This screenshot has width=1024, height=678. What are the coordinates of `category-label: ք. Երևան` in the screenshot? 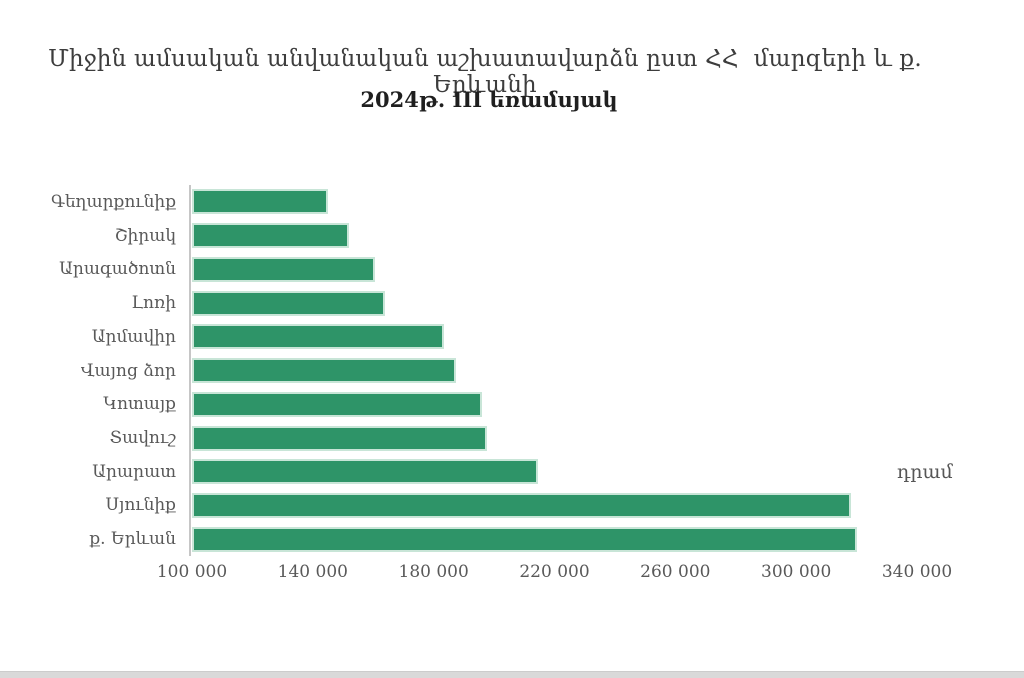 It's located at (132, 539).